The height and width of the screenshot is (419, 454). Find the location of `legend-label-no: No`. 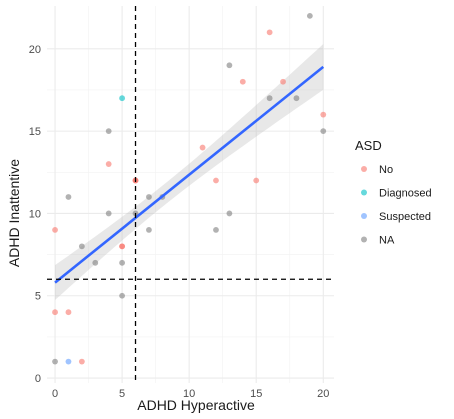

legend-label-no: No is located at coordinates (386, 170).